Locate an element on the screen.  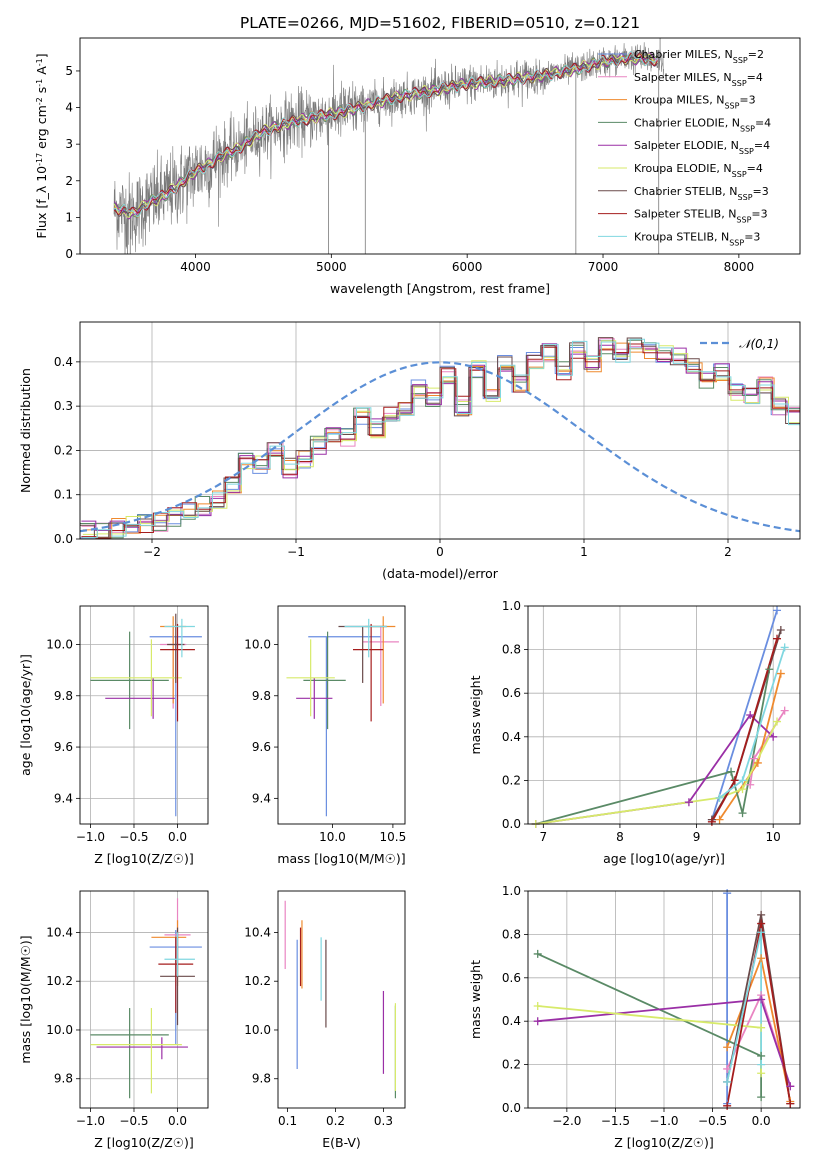
label-part: Kroupa ELODIE, N is located at coordinates (683, 168).